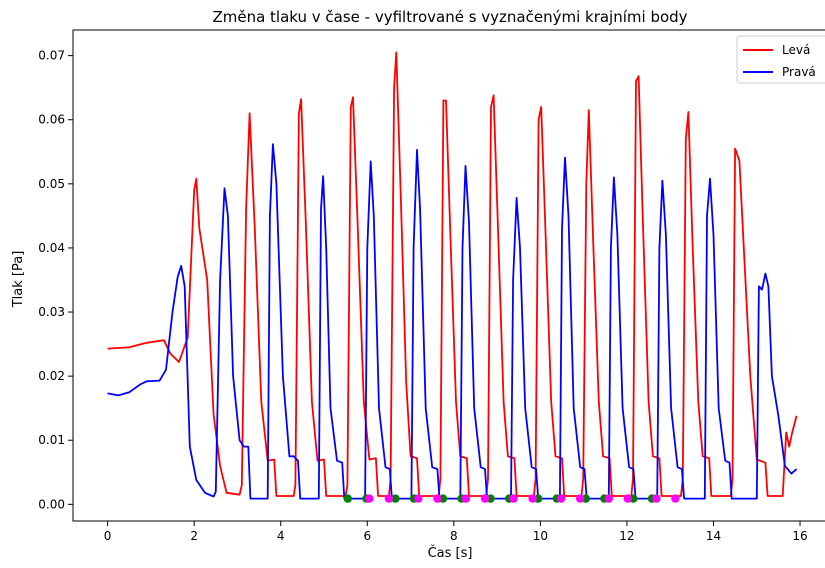 This screenshot has width=825, height=568. I want to click on x-tick-label: 0, so click(108, 536).